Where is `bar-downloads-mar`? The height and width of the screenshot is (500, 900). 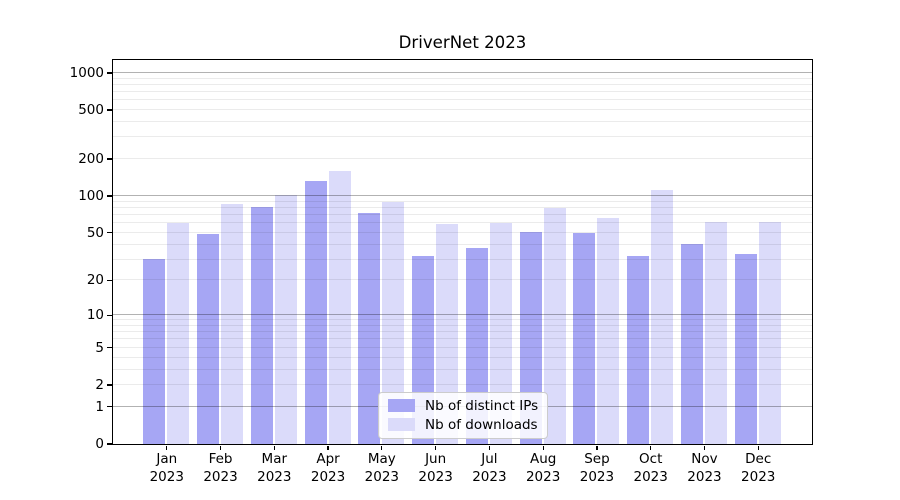 bar-downloads-mar is located at coordinates (285, 319).